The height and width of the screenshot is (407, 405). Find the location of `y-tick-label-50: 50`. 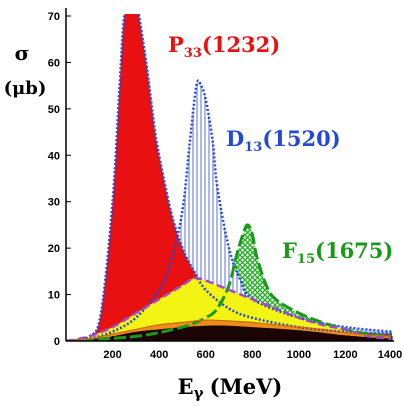

y-tick-label-50: 50 is located at coordinates (54, 110).